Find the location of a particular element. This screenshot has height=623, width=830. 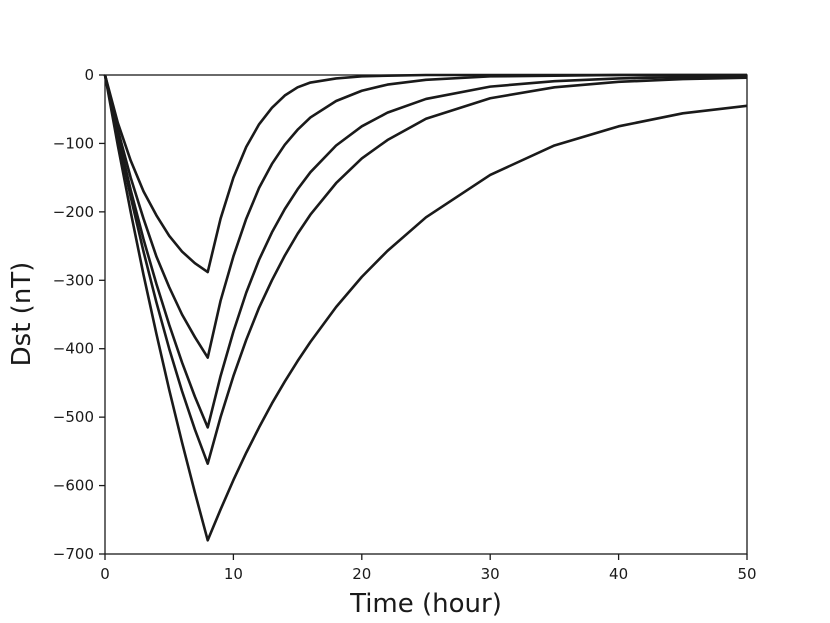

y-tick-label: −100 is located at coordinates (73, 143).